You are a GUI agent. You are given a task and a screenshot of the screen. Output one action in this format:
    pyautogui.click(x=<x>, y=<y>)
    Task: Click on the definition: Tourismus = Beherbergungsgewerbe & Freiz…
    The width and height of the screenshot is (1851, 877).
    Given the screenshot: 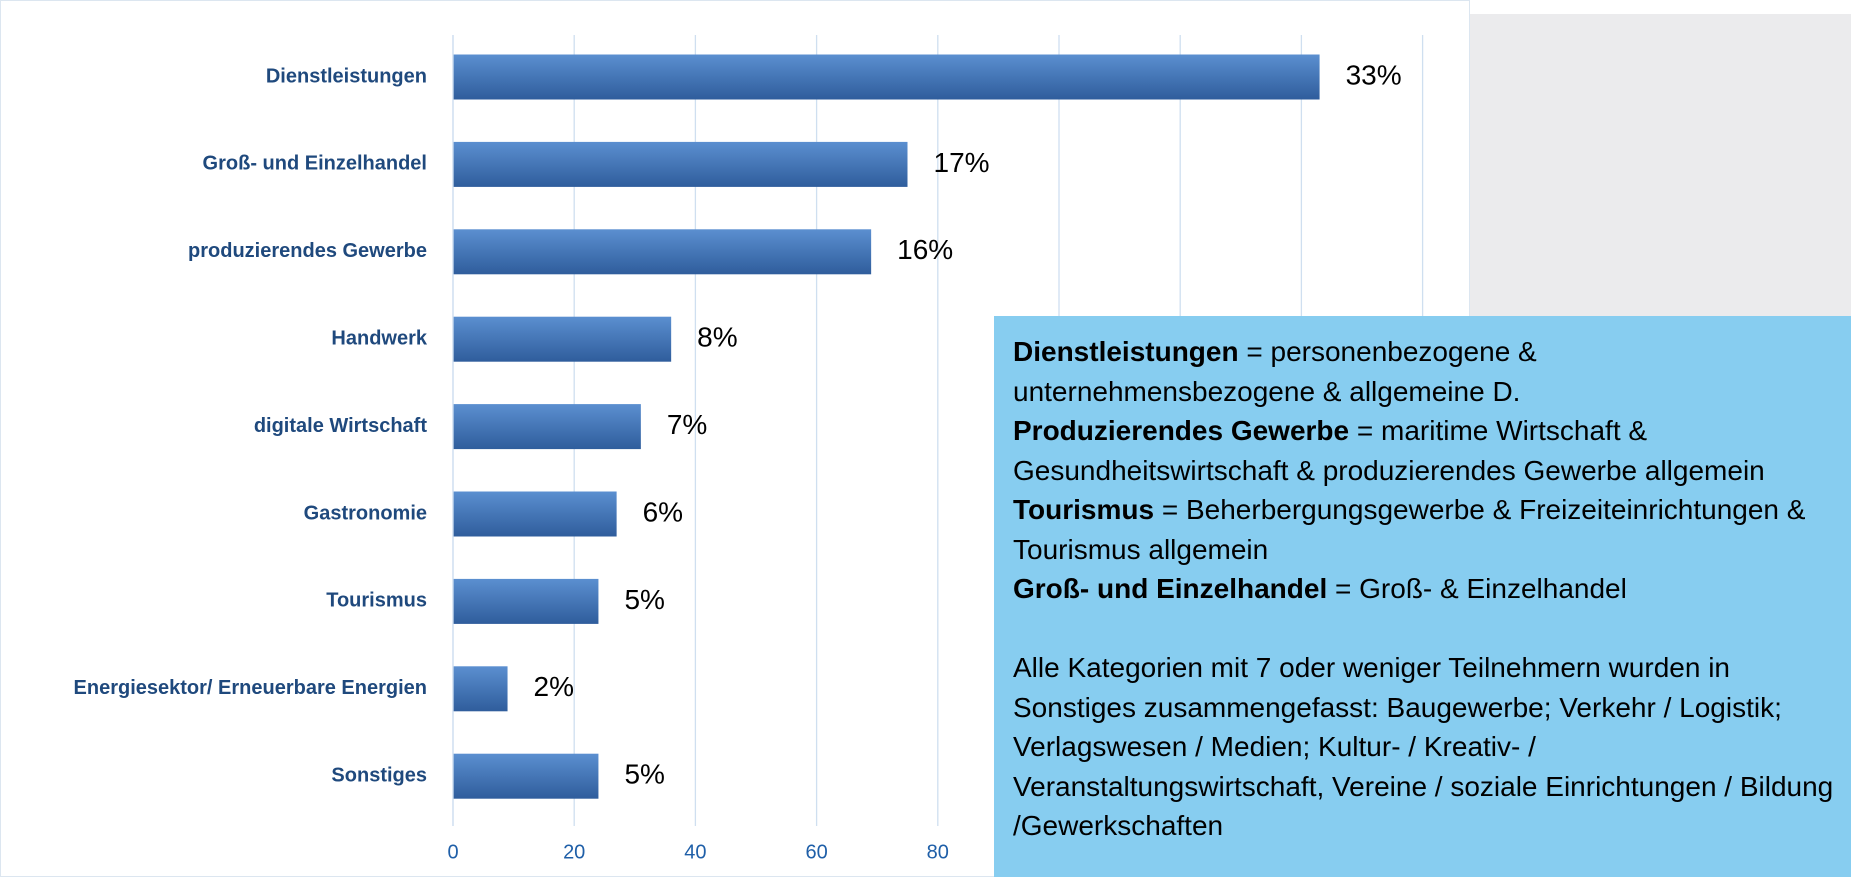 What is the action you would take?
    pyautogui.click(x=1427, y=529)
    